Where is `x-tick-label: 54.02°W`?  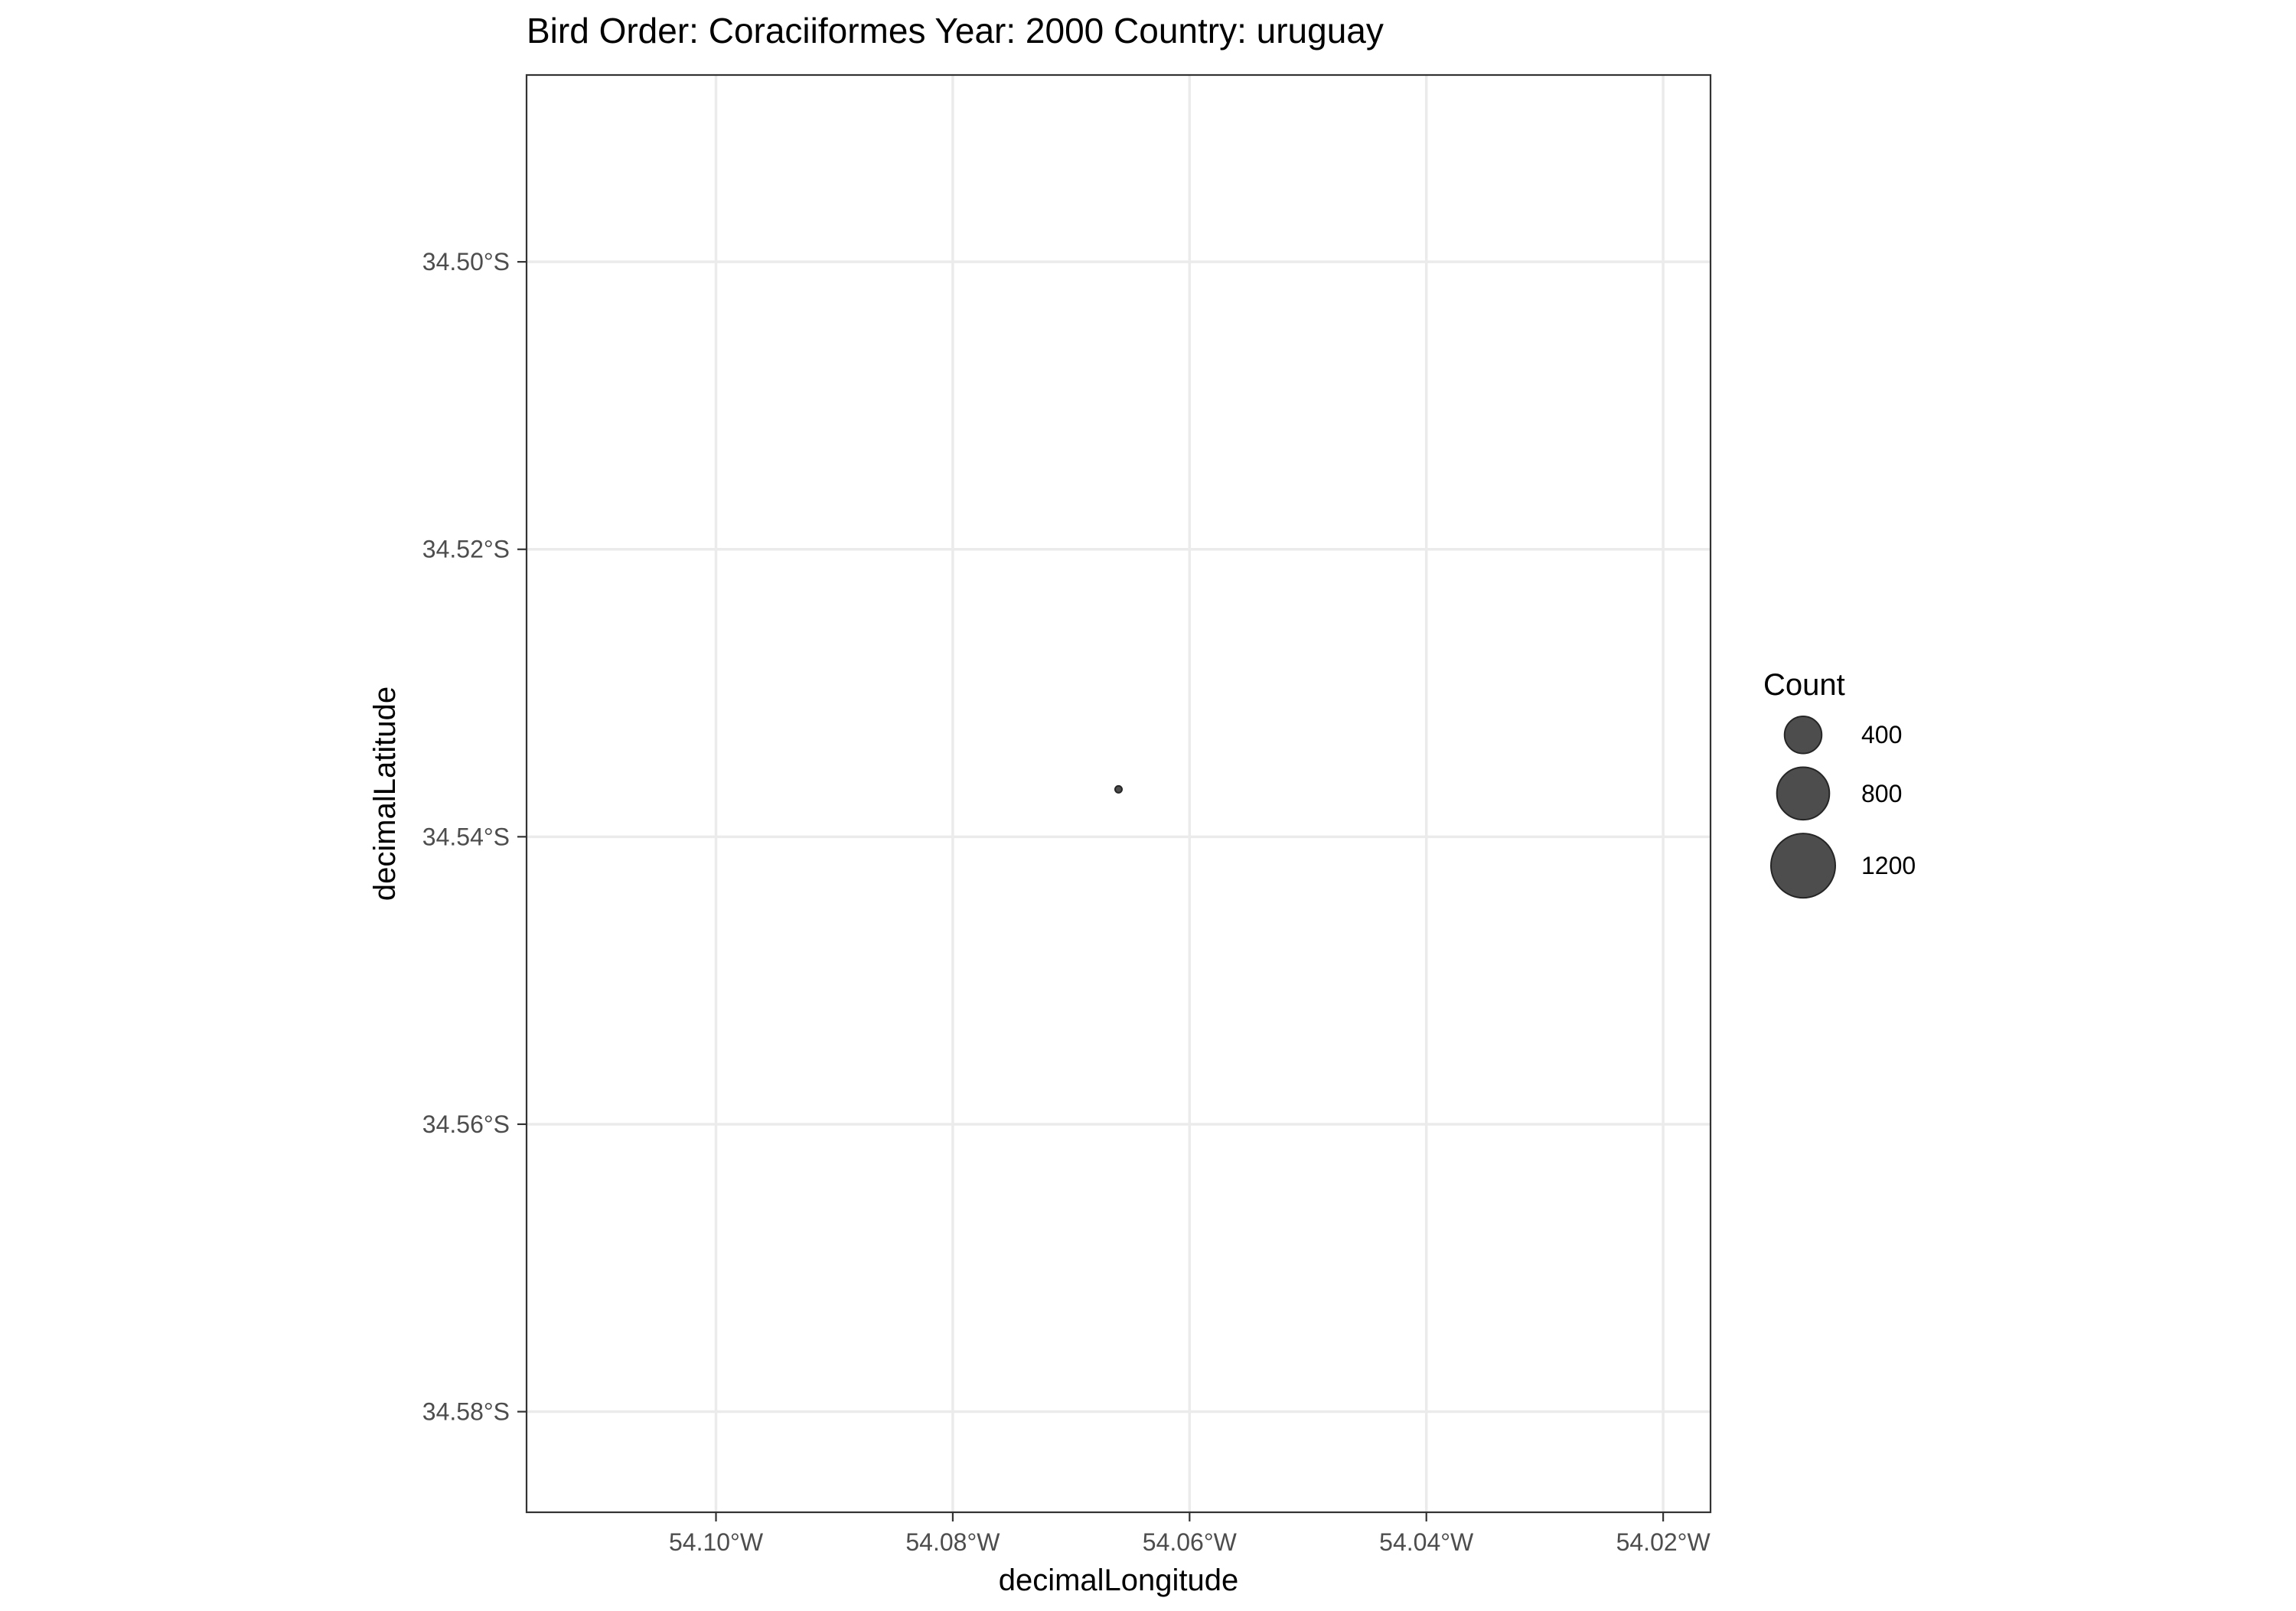 x-tick-label: 54.02°W is located at coordinates (1663, 1542).